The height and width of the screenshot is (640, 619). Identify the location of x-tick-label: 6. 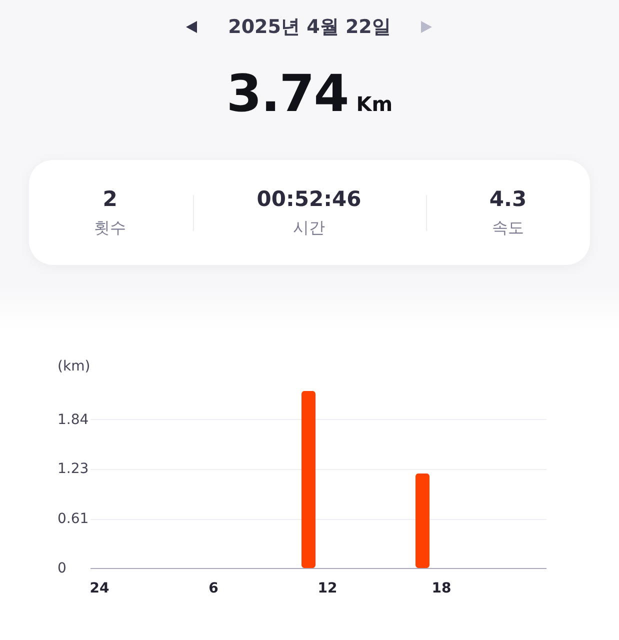
(213, 588).